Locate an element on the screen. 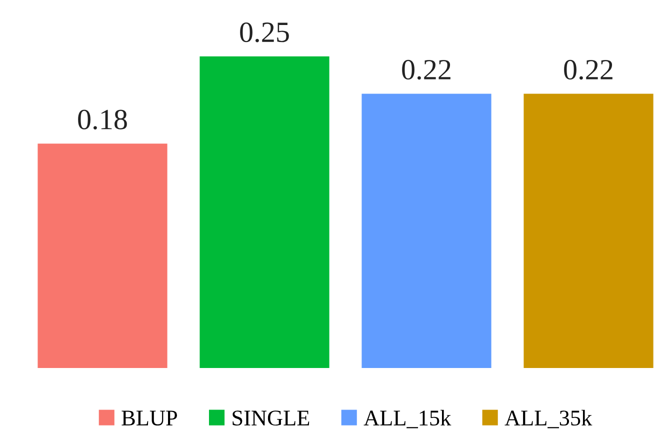 The image size is (654, 444). legend-label: ALL_15k is located at coordinates (408, 419).